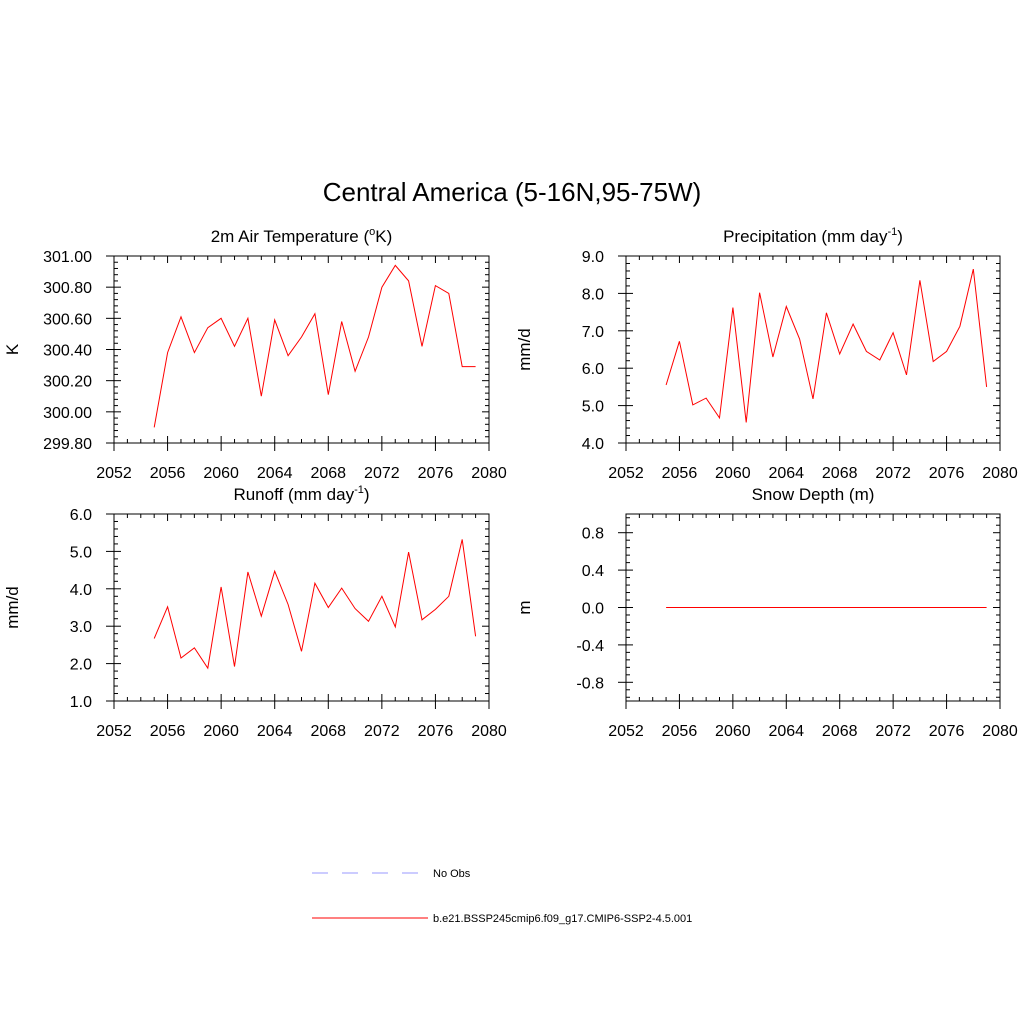 Image resolution: width=1024 pixels, height=1024 pixels. I want to click on y-tick-label: 8.0, so click(593, 294).